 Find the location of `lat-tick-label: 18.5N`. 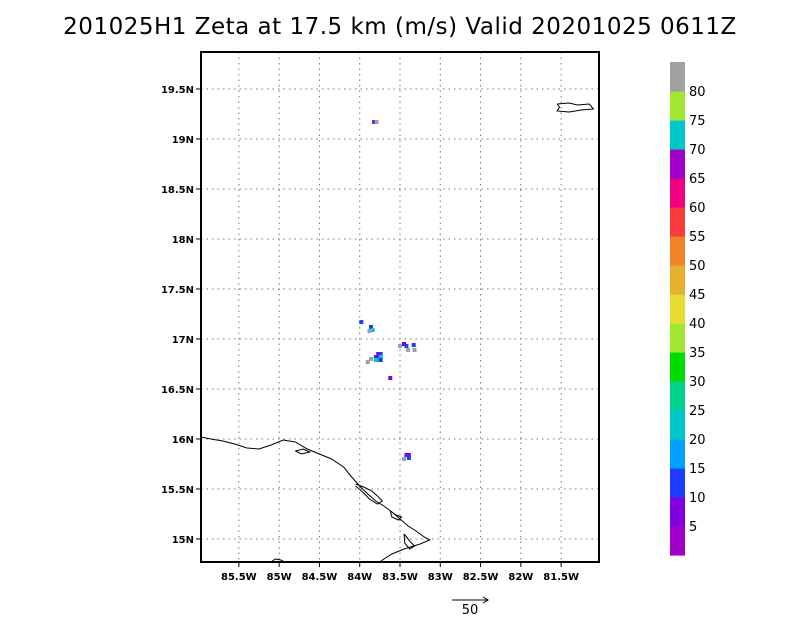

lat-tick-label: 18.5N is located at coordinates (177, 190).